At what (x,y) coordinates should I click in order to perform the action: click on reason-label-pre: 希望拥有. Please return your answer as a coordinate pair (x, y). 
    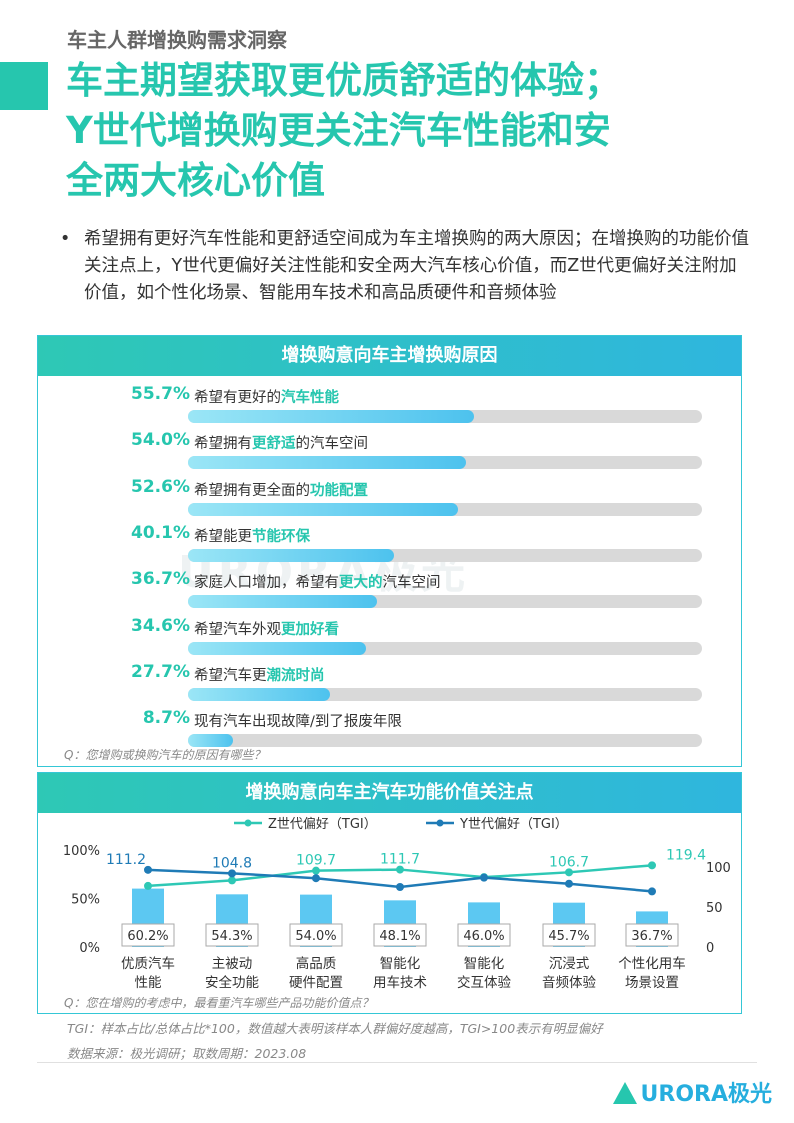
    Looking at the image, I should click on (223, 444).